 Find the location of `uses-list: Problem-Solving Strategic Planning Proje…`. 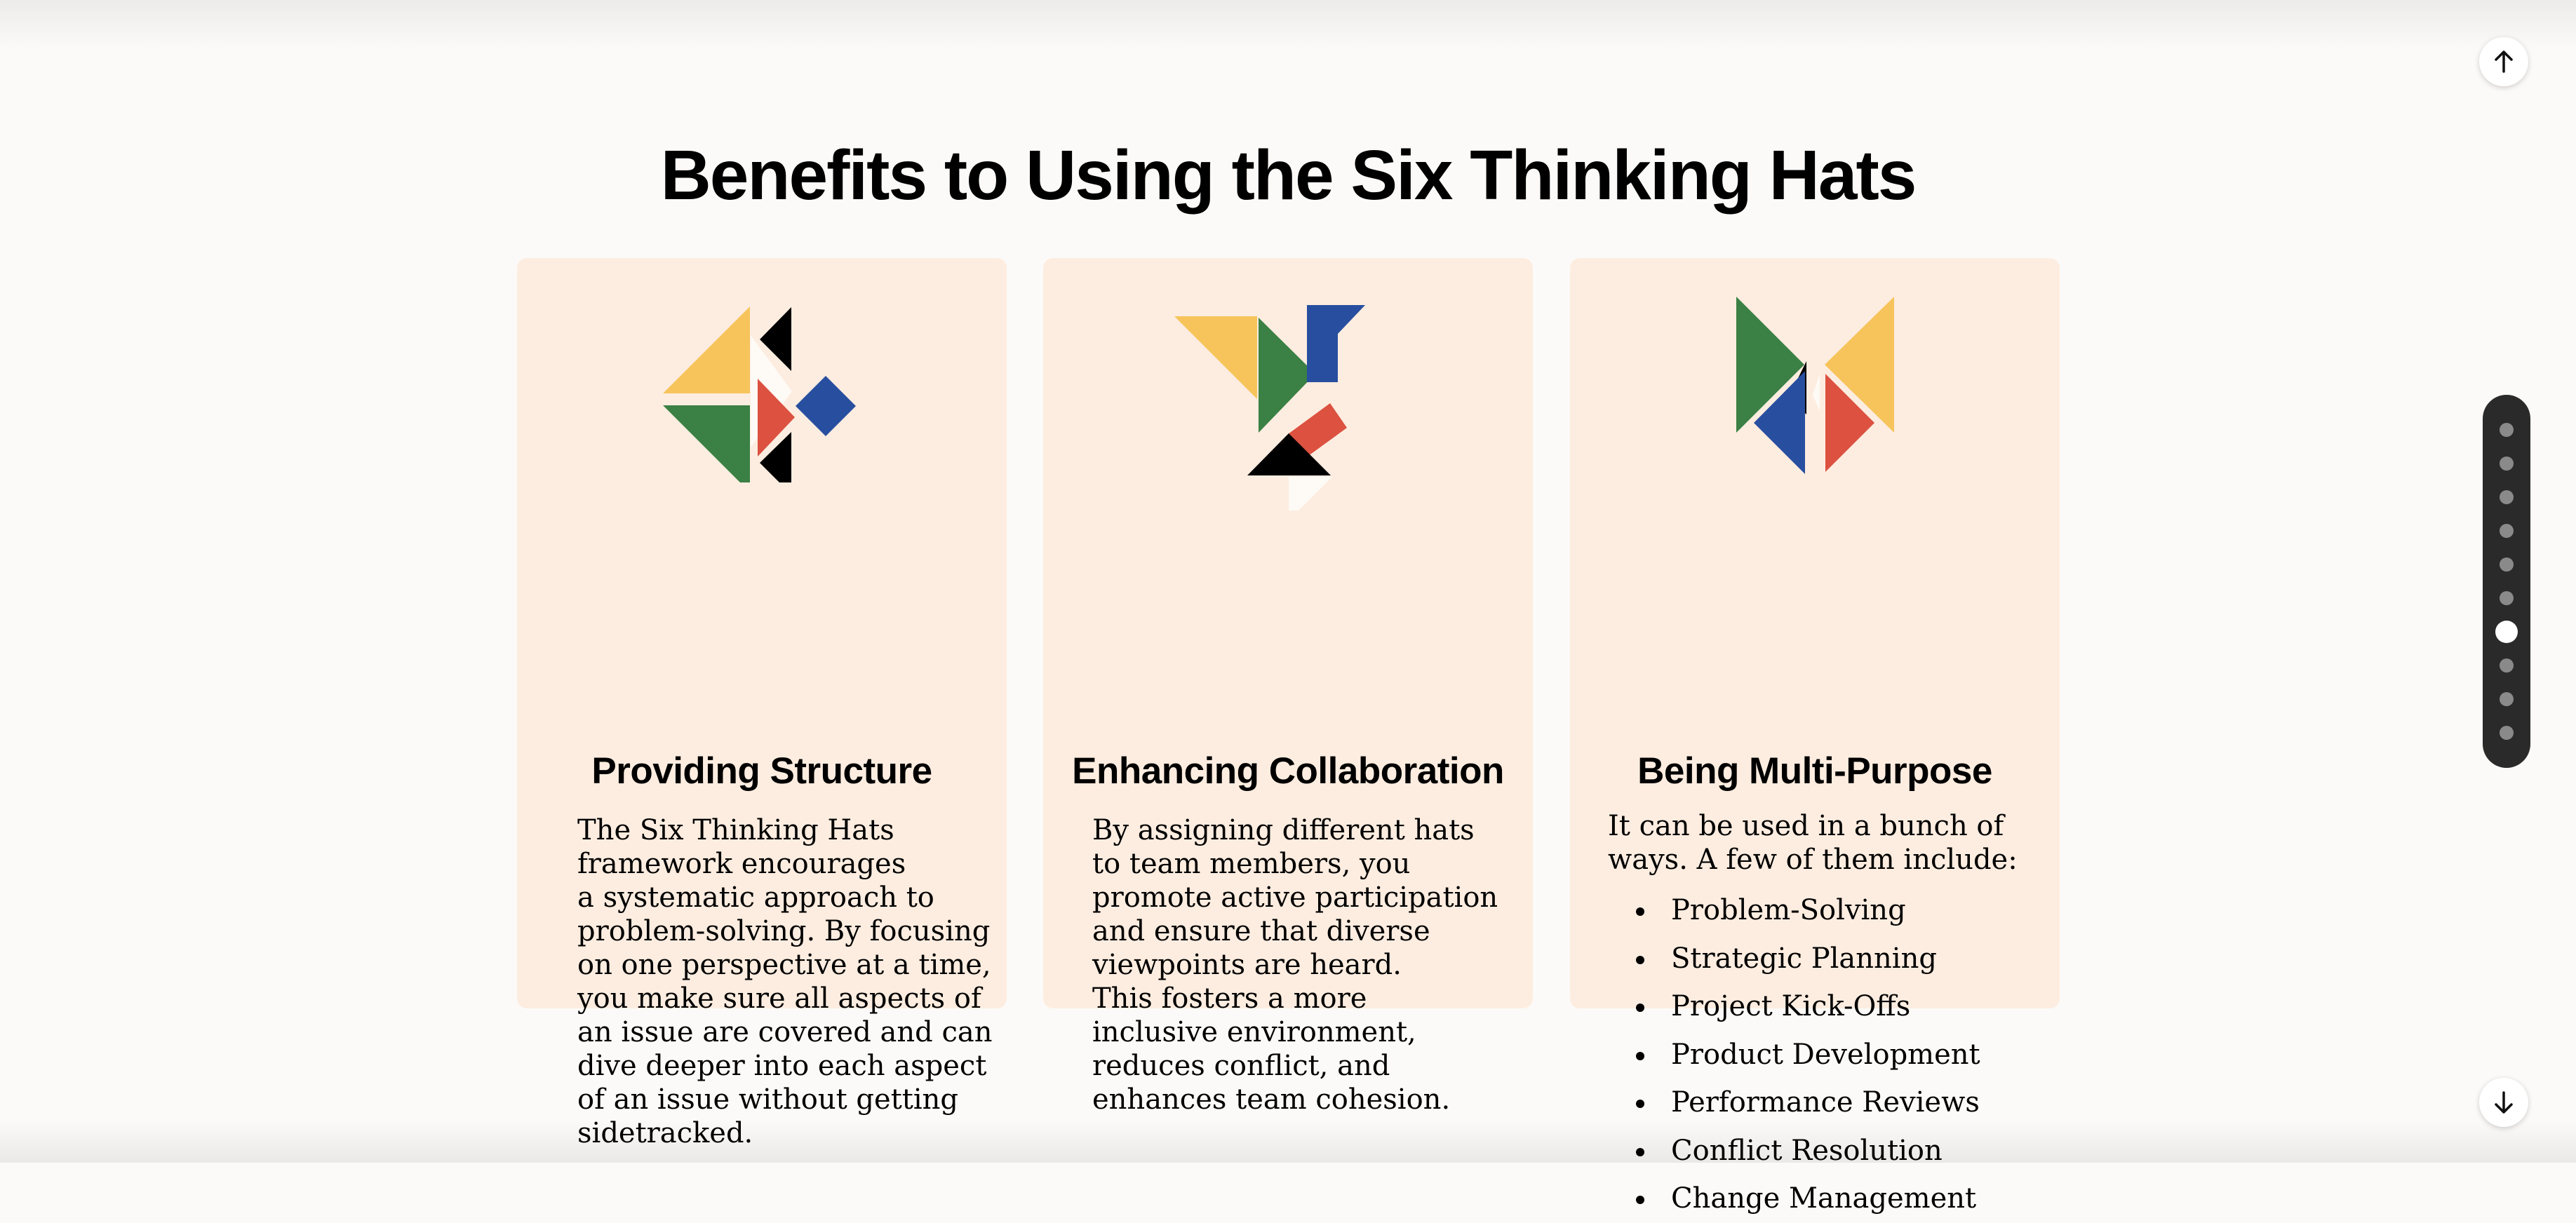

uses-list: Problem-Solving Strategic Planning Proje… is located at coordinates (1800, 1054).